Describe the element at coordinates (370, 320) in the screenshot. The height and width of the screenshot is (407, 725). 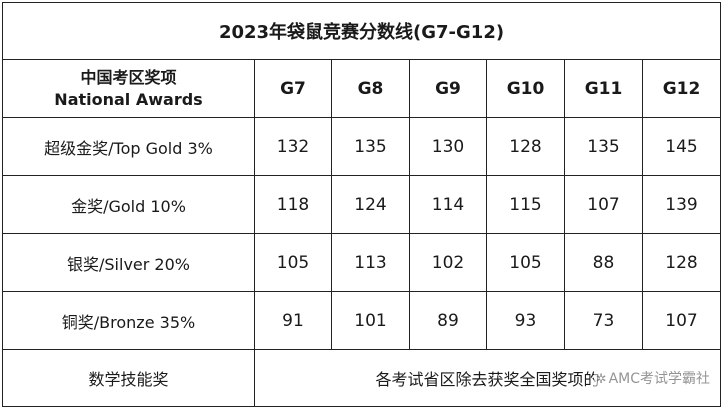
I see `score-cell: 101` at that location.